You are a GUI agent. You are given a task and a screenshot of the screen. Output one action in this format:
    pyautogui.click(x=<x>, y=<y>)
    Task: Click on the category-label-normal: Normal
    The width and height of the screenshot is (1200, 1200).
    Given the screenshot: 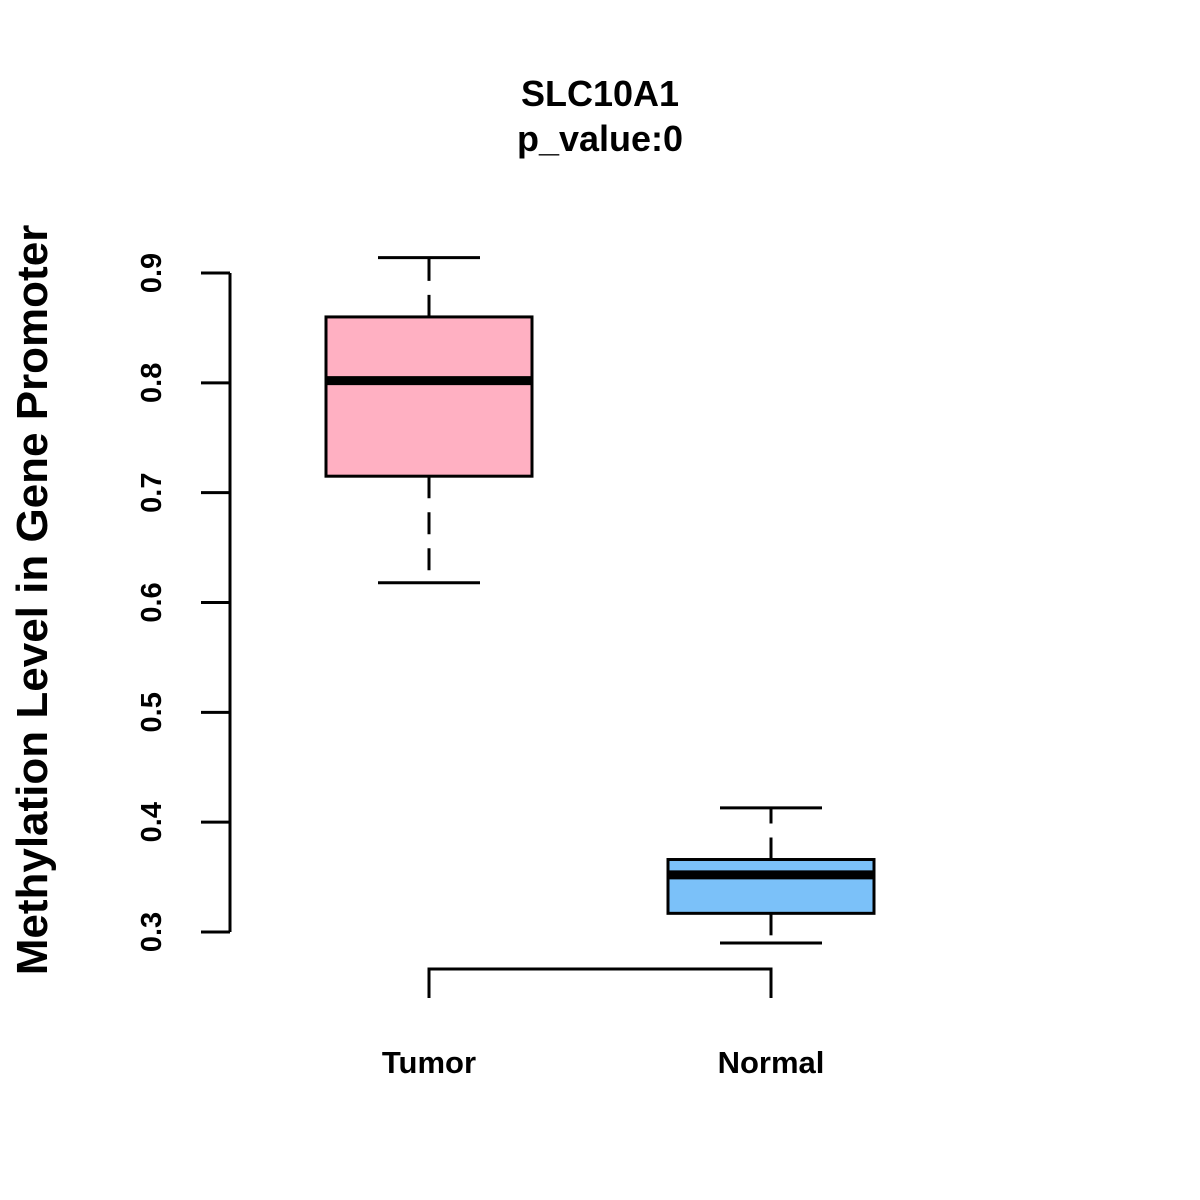 What is the action you would take?
    pyautogui.click(x=771, y=1062)
    